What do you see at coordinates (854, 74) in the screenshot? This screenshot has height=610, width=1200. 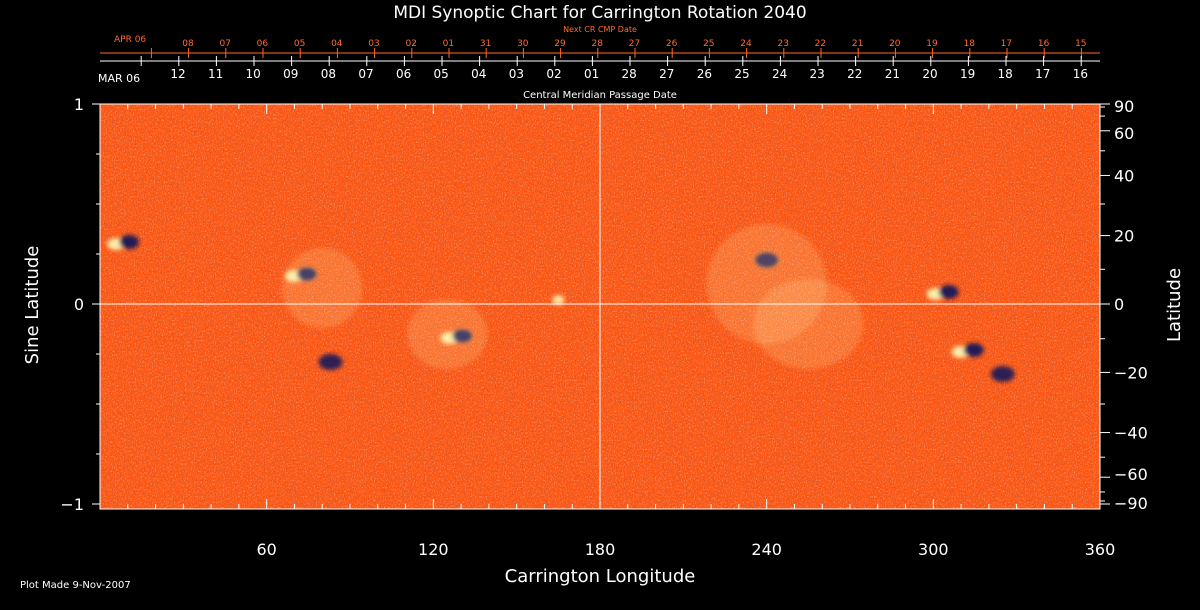 I see `cmp-date-label: 22` at bounding box center [854, 74].